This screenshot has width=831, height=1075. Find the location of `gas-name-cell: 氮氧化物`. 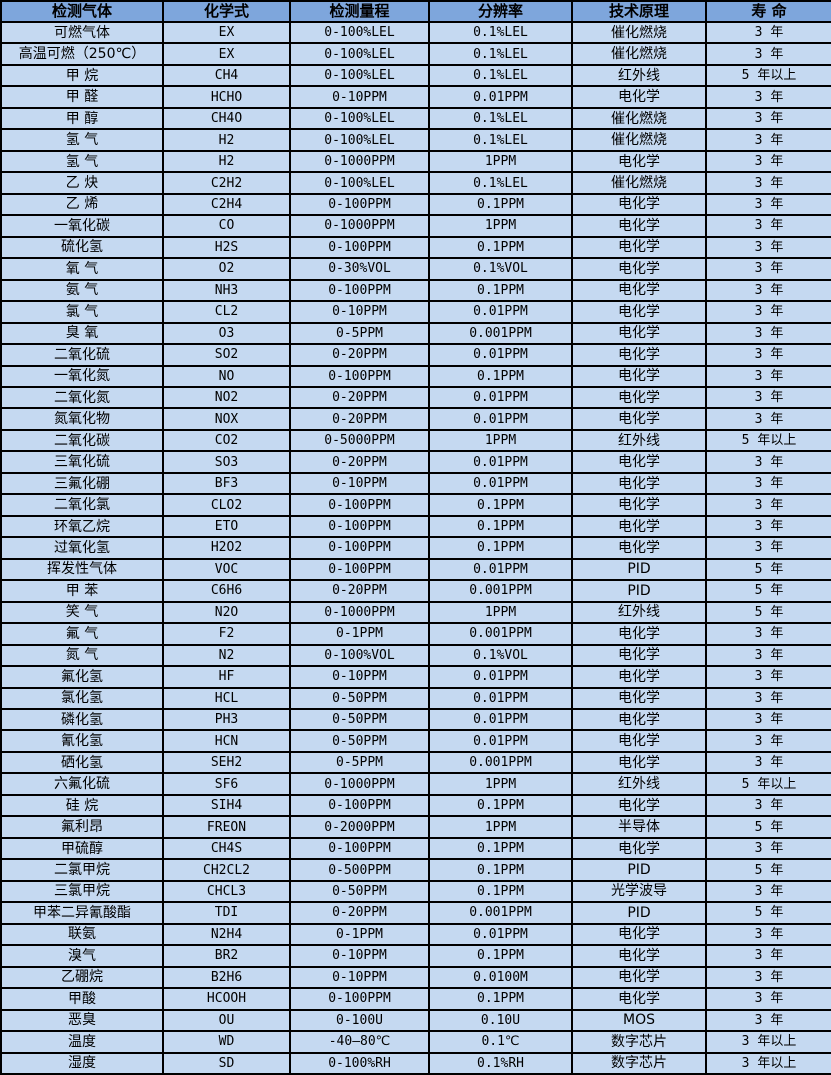

gas-name-cell: 氮氧化物 is located at coordinates (82, 419).